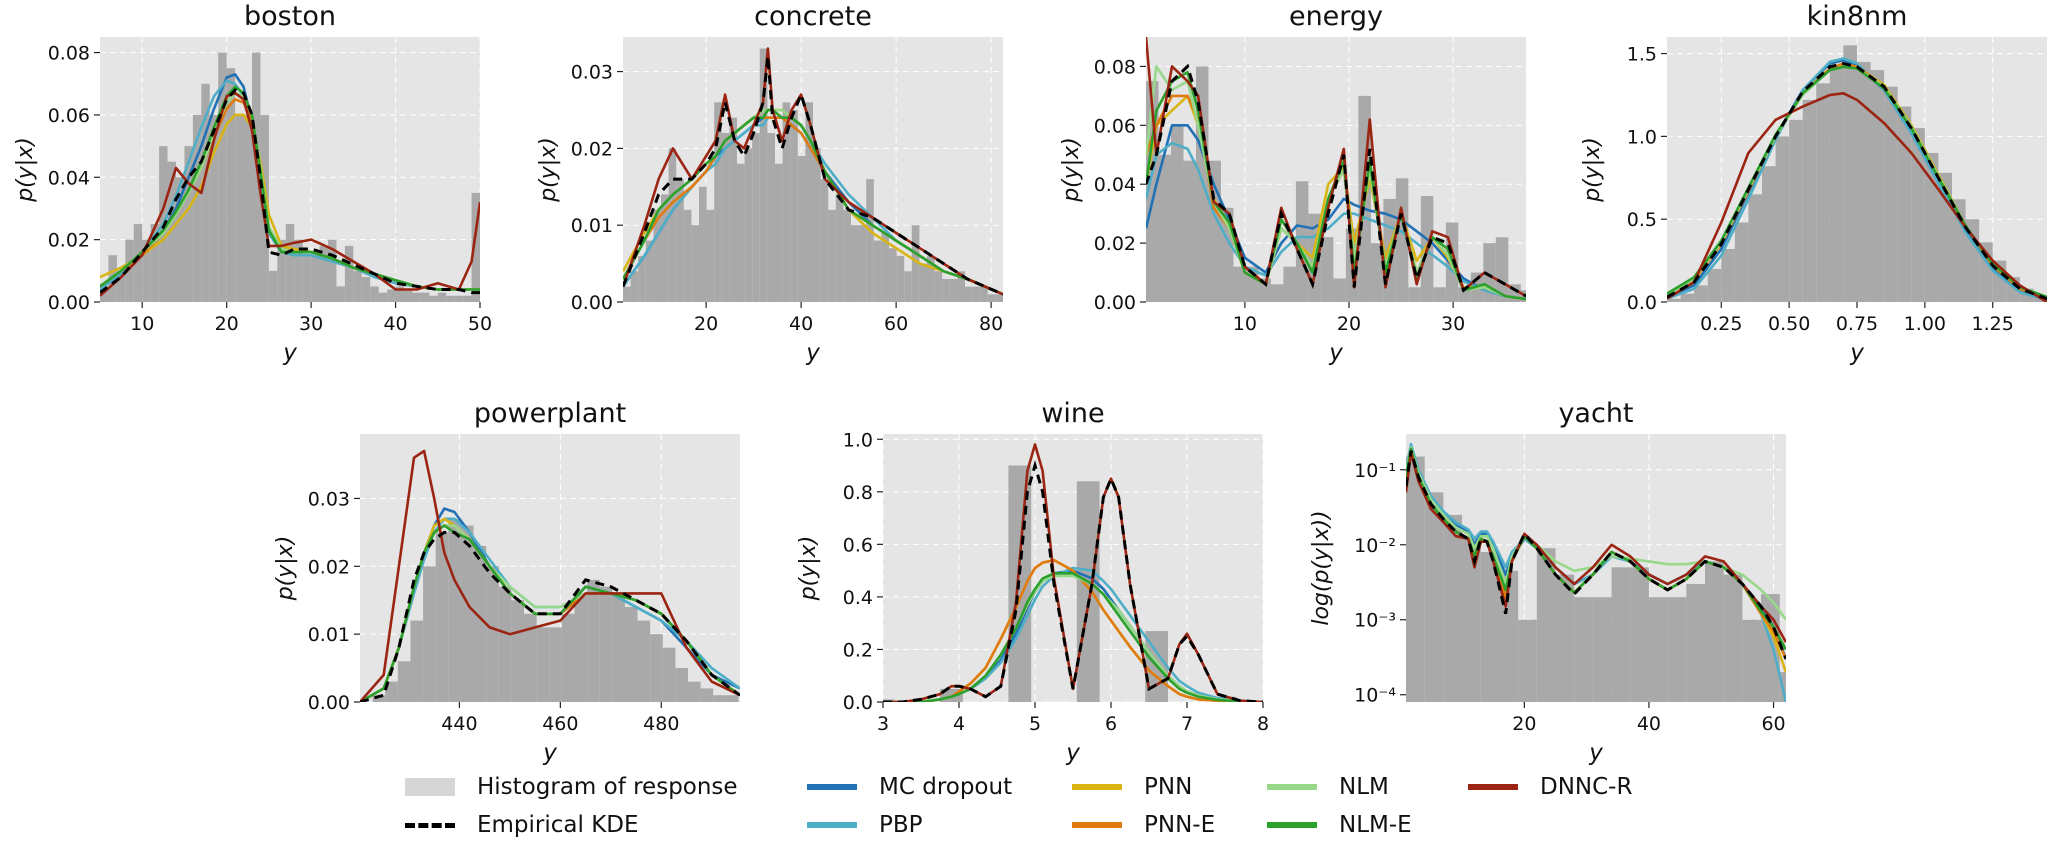 This screenshot has height=865, width=2048. Describe the element at coordinates (395, 324) in the screenshot. I see `x-tick-label: 40` at that location.